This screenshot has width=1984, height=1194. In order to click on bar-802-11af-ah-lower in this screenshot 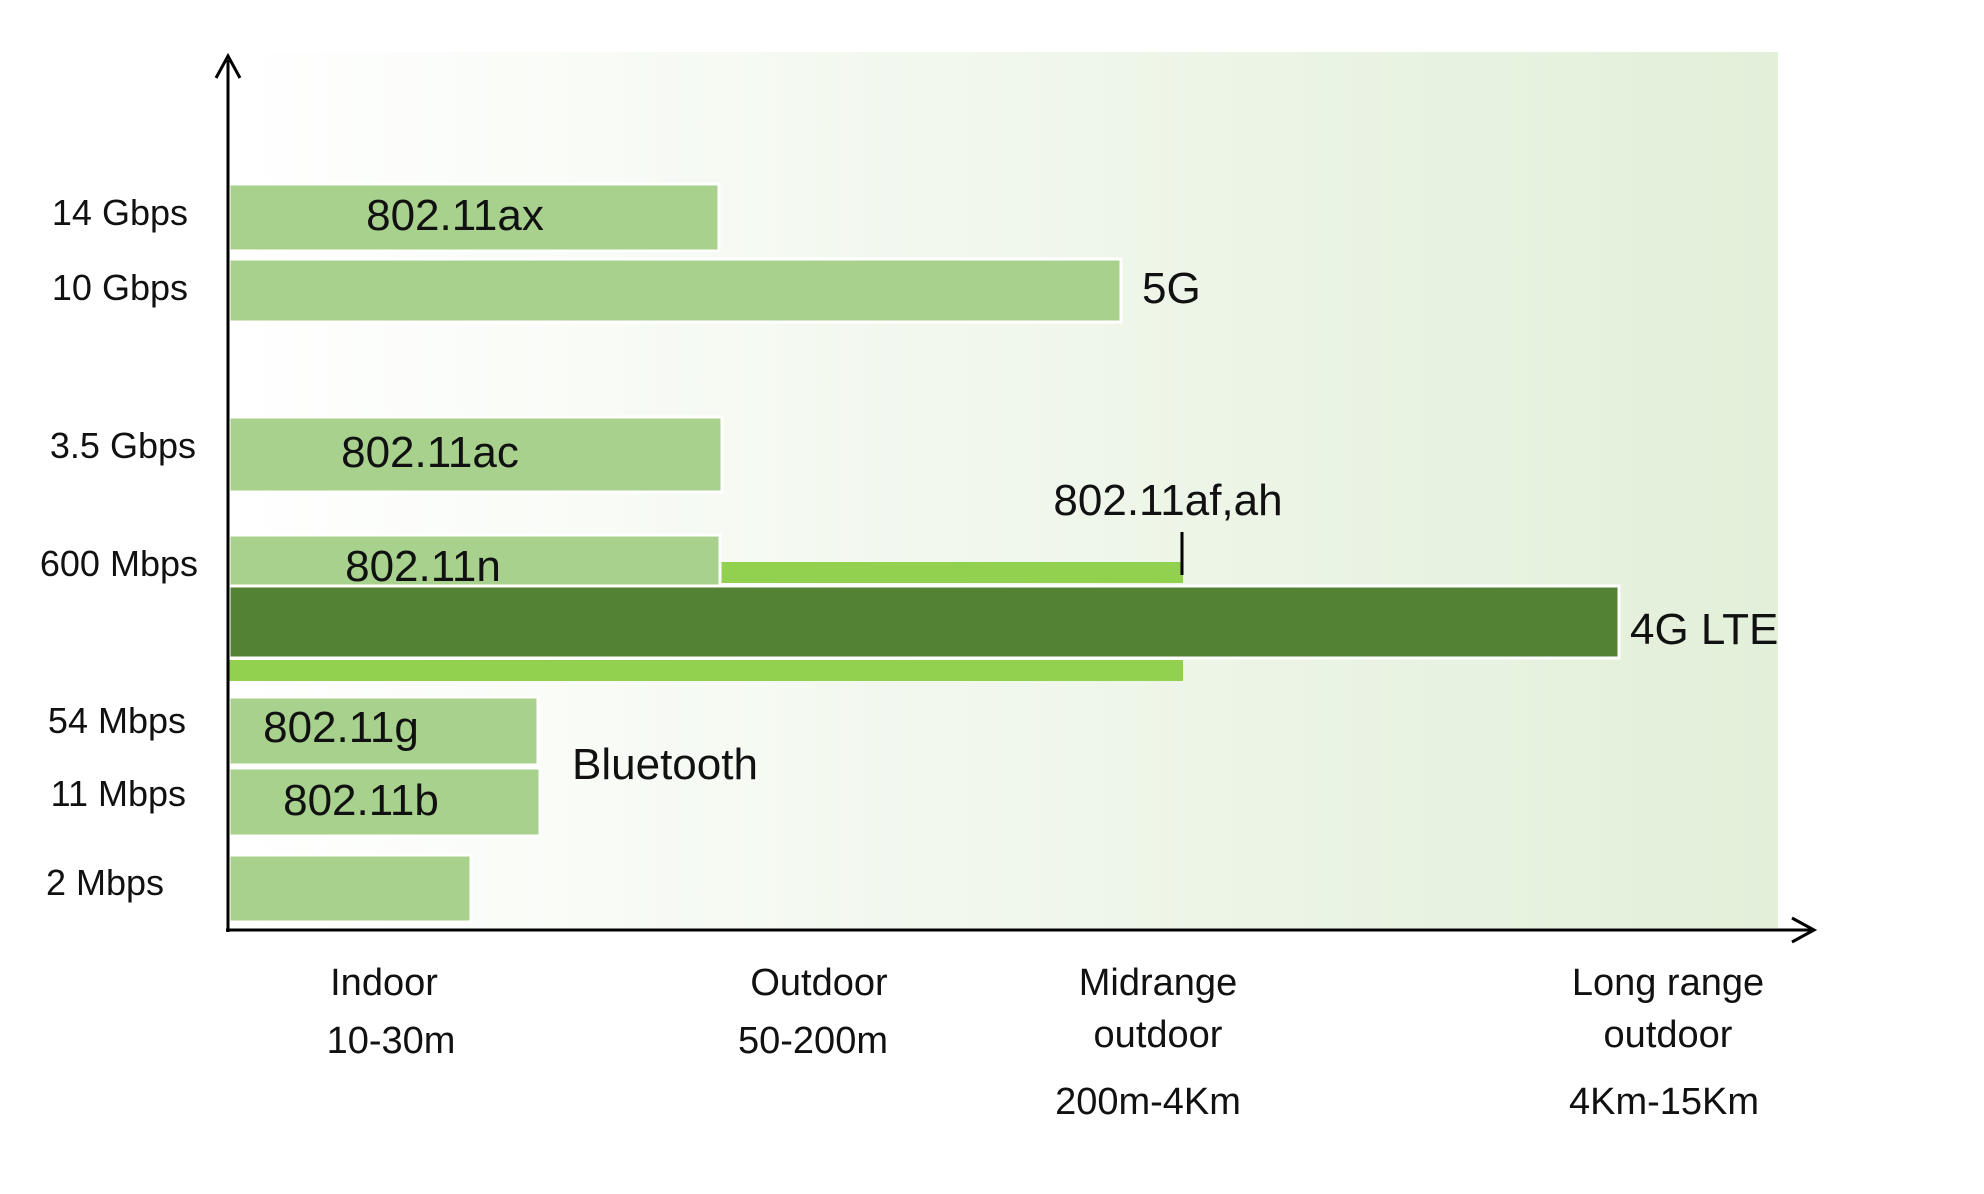, I will do `click(706, 670)`.